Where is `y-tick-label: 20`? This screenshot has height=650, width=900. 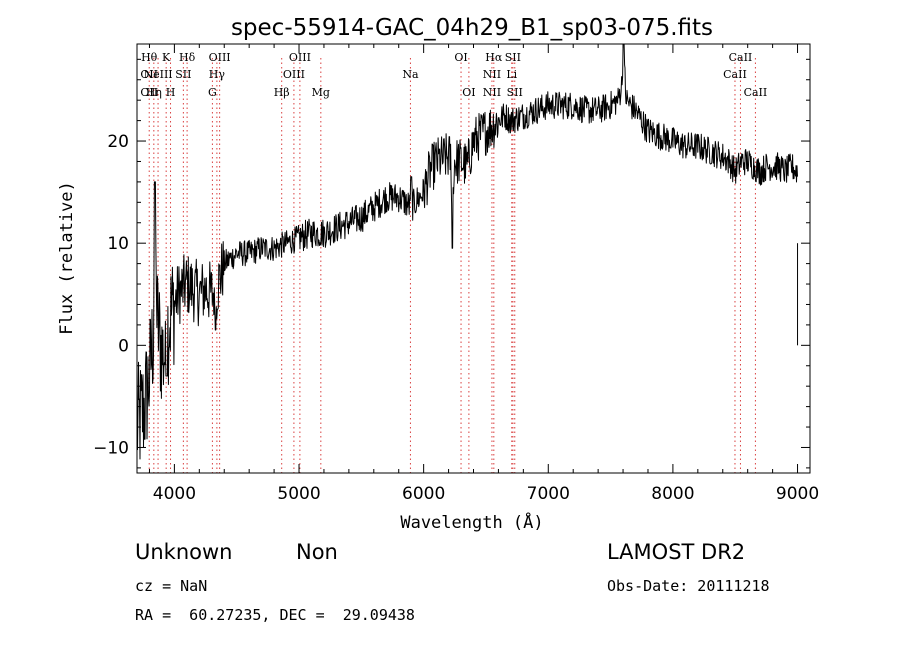 y-tick-label: 20 is located at coordinates (118, 142).